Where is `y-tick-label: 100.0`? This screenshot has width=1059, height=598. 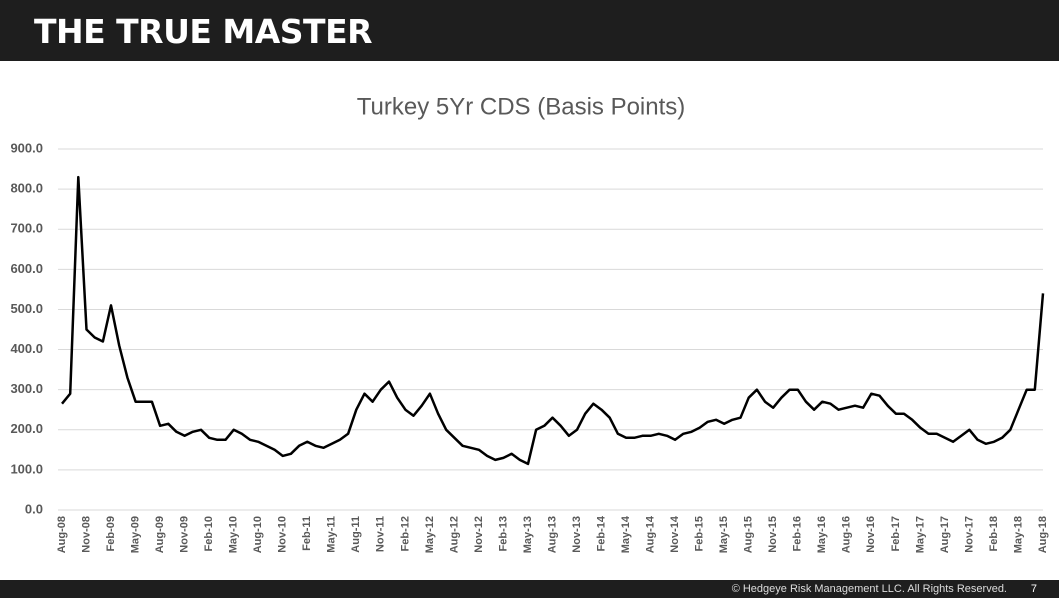
y-tick-label: 100.0 is located at coordinates (26, 468).